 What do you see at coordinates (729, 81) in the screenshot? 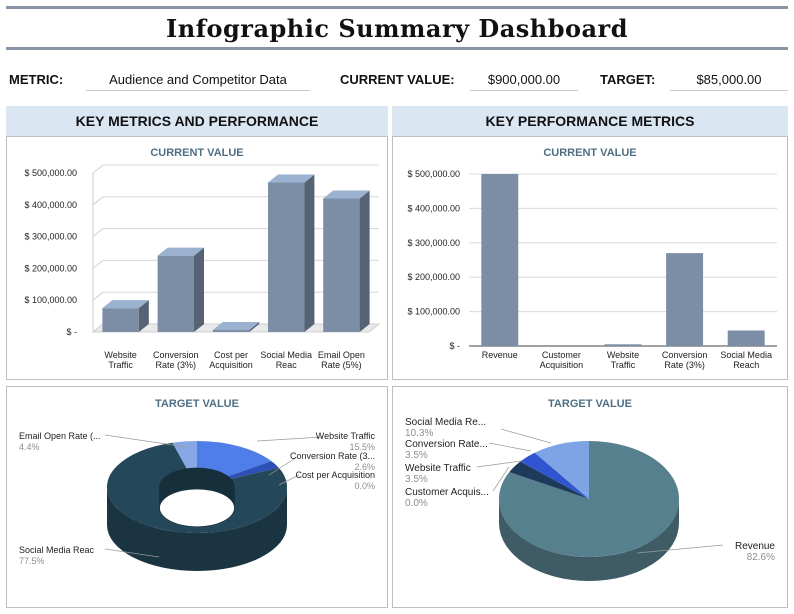
I see `target-value: $85,000.00` at bounding box center [729, 81].